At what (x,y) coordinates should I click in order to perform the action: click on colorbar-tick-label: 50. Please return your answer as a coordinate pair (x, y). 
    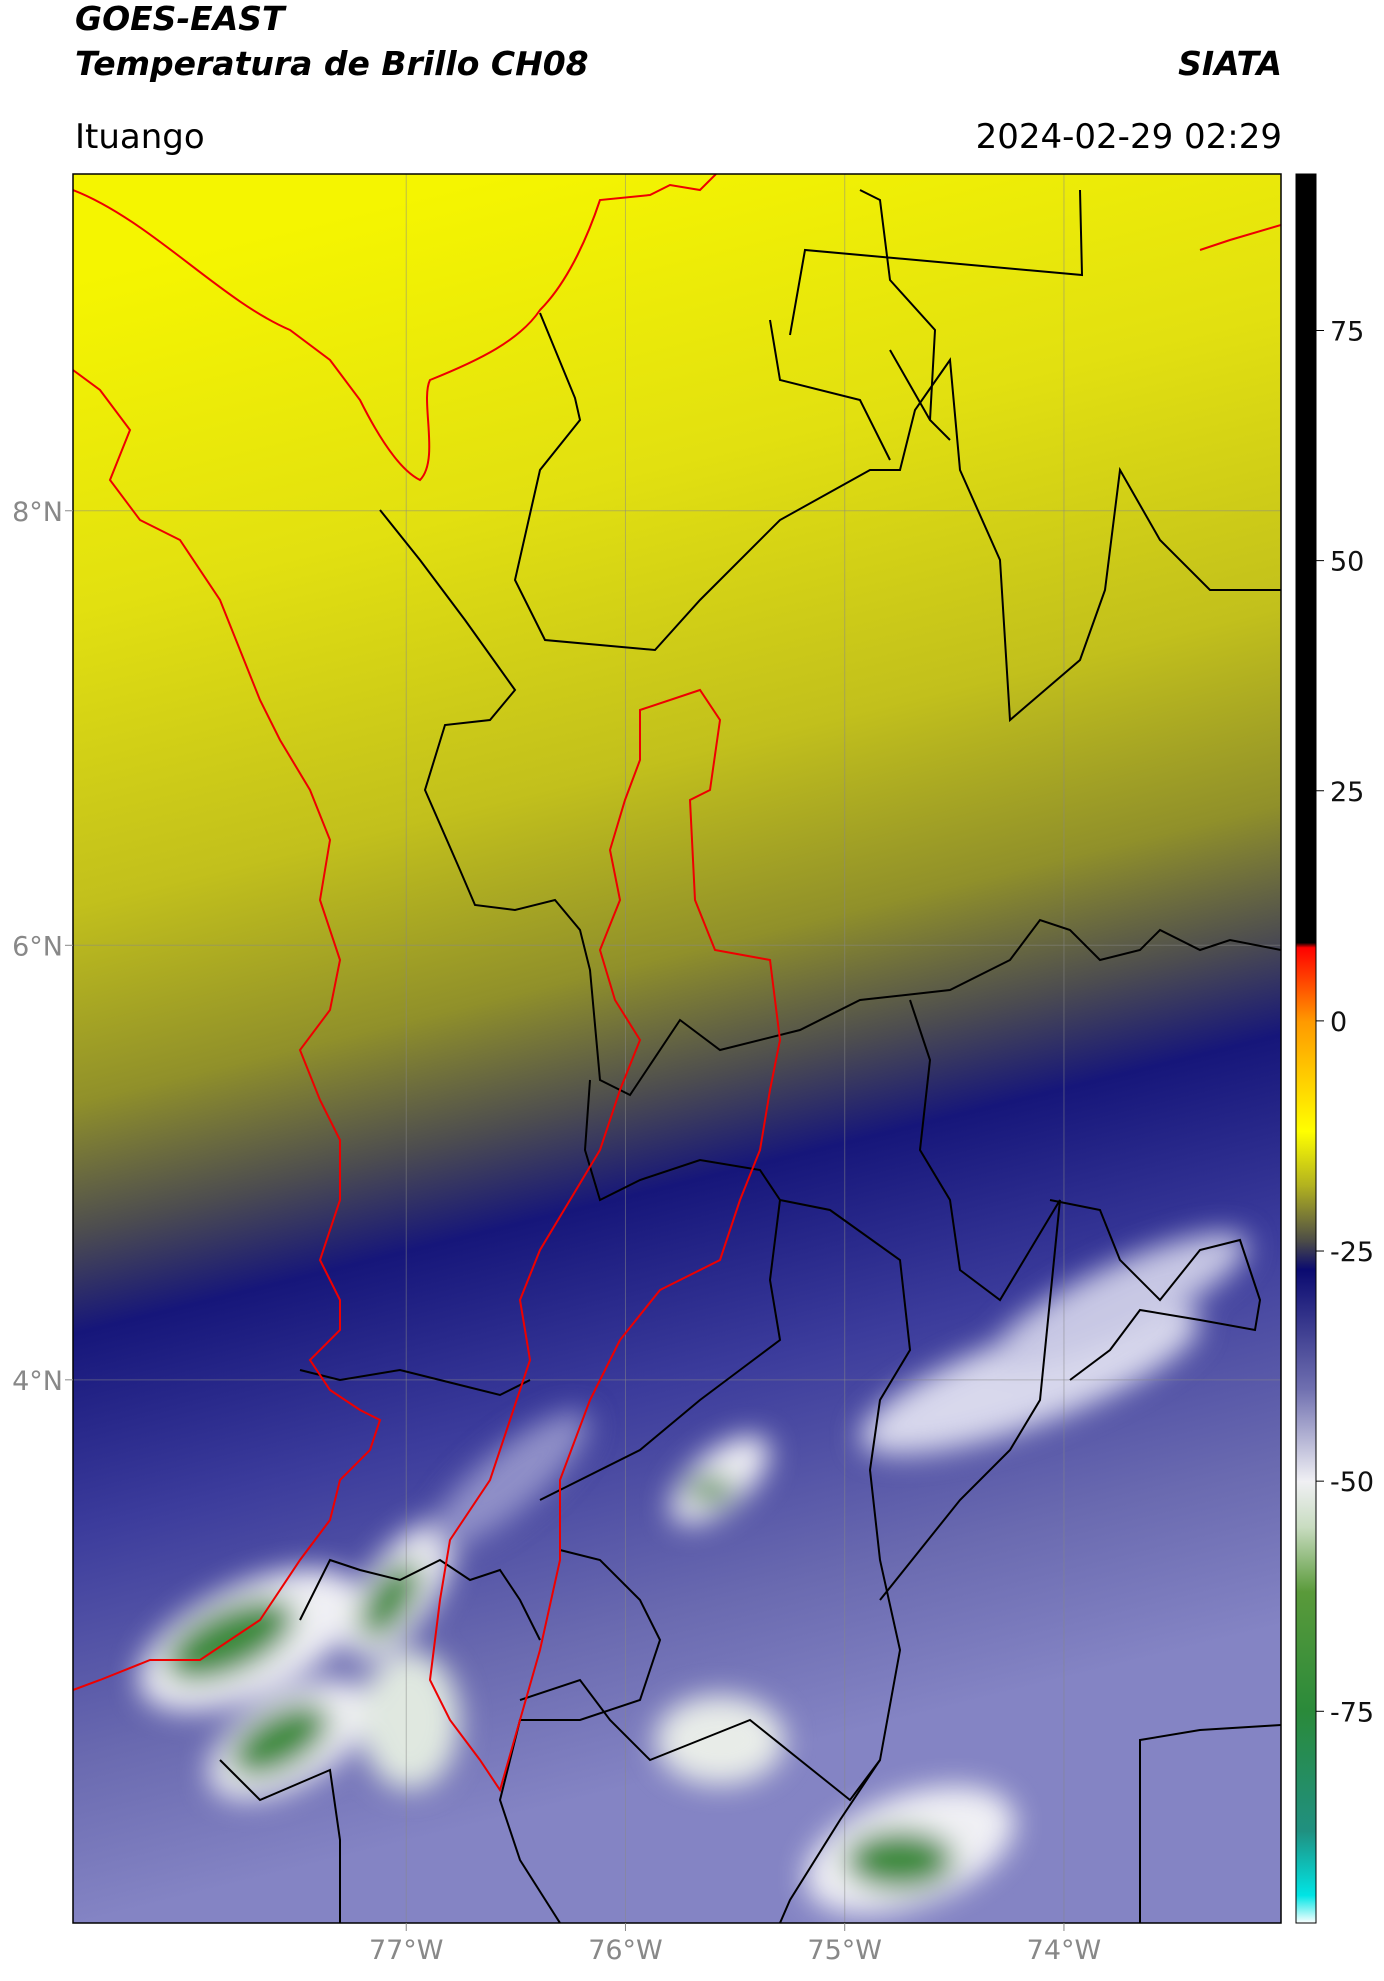
    Looking at the image, I should click on (1347, 562).